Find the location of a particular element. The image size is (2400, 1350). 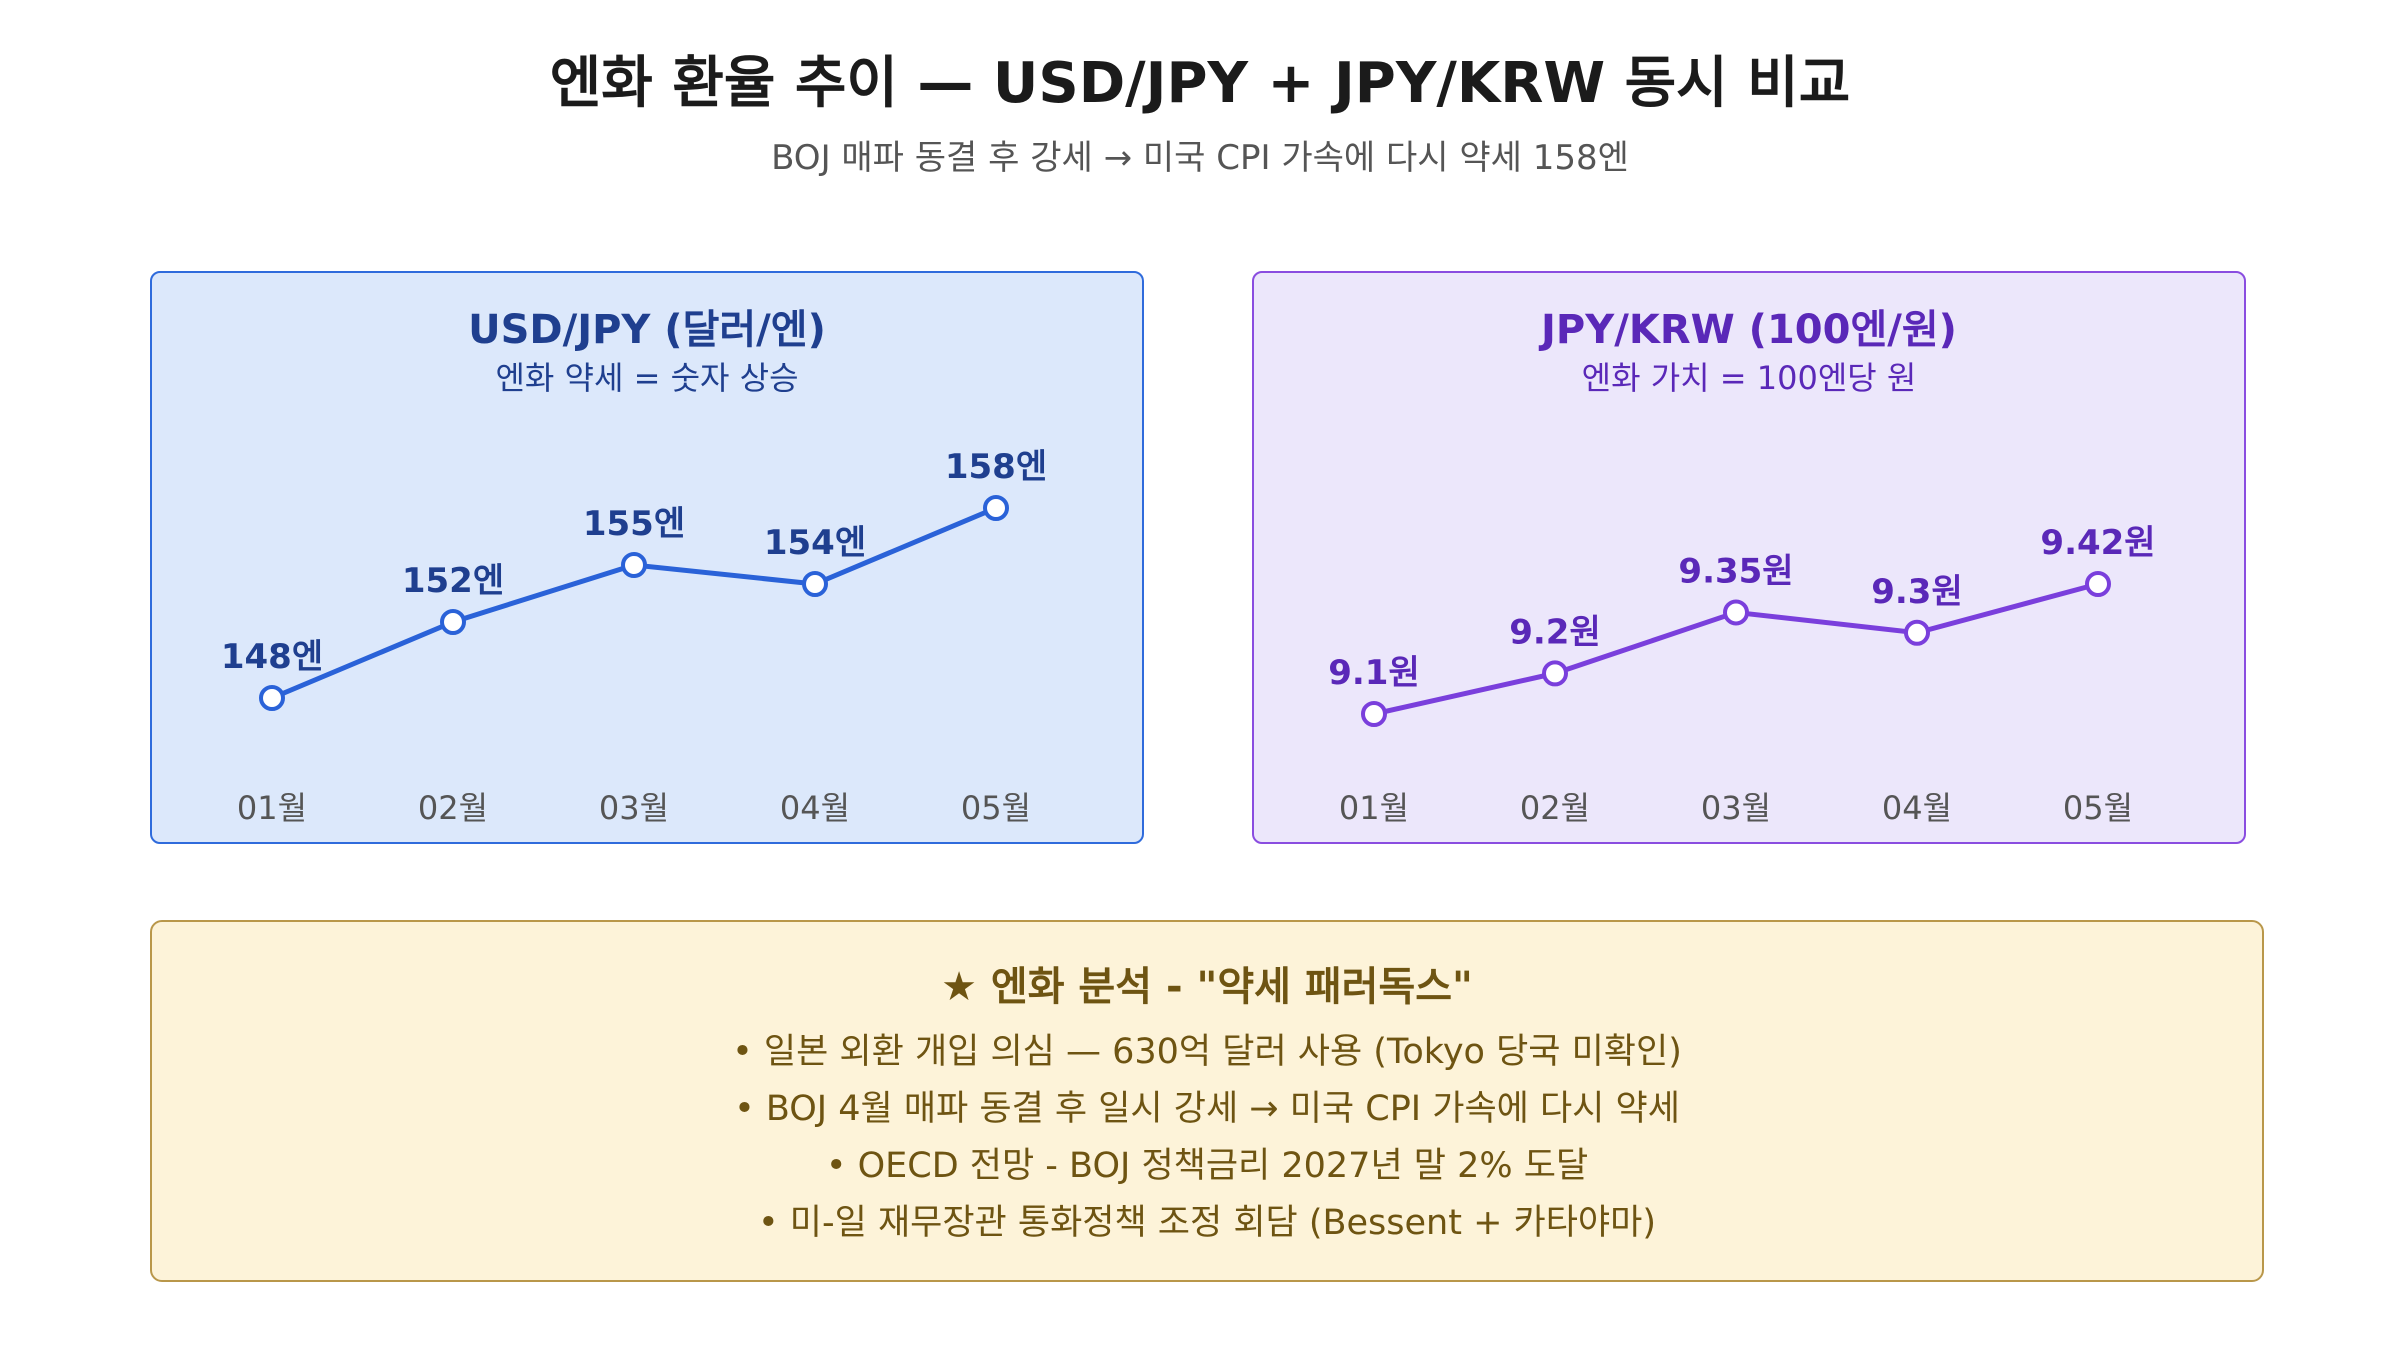

jpy-krw-subtitle: 엔화 가치 = 100엔당 원 is located at coordinates (1749, 378).